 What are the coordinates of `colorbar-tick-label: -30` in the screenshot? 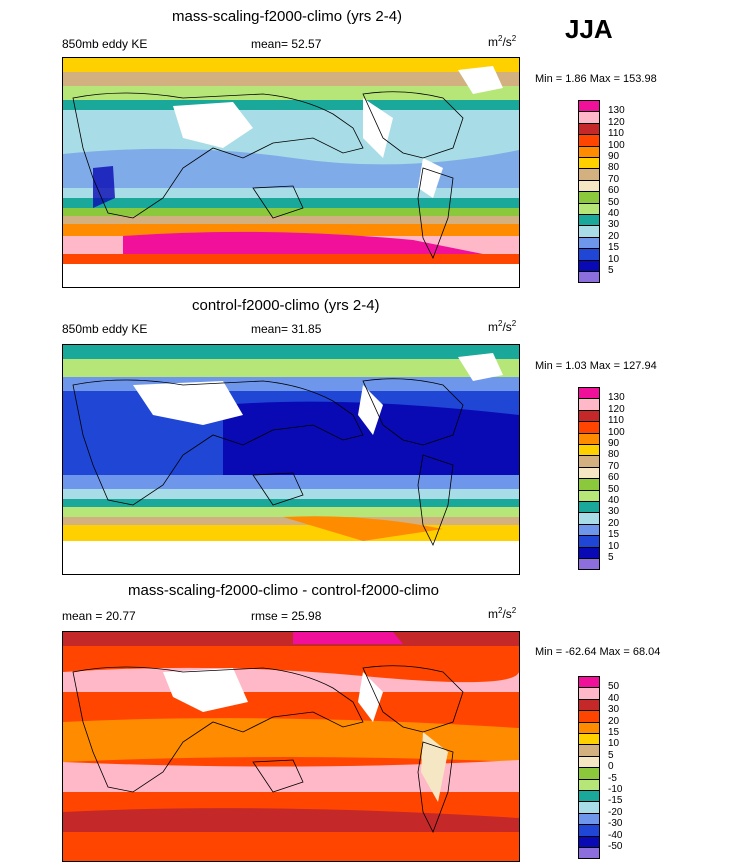 It's located at (615, 824).